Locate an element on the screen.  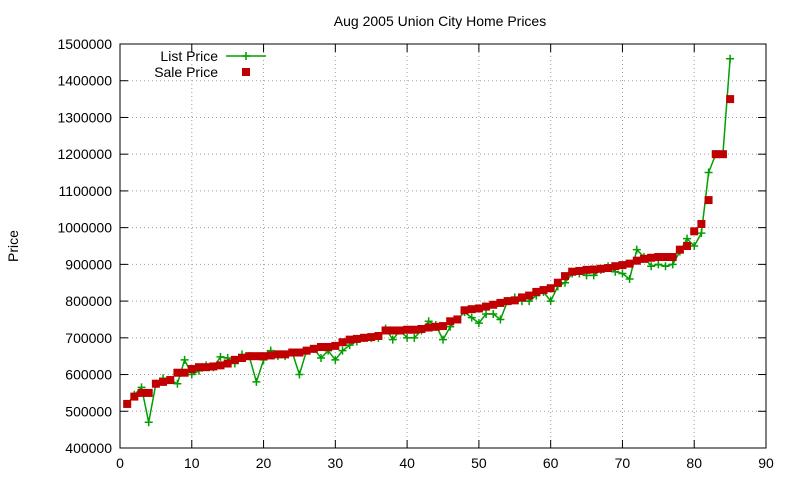
y-axis-label: Price is located at coordinates (13, 246).